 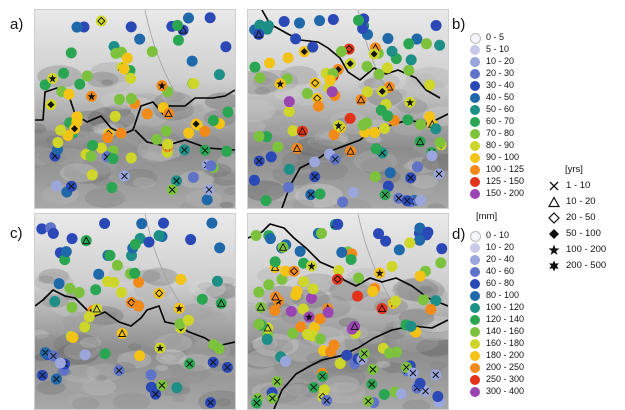 I want to click on return-period-label: 50 - 100, so click(x=583, y=233).